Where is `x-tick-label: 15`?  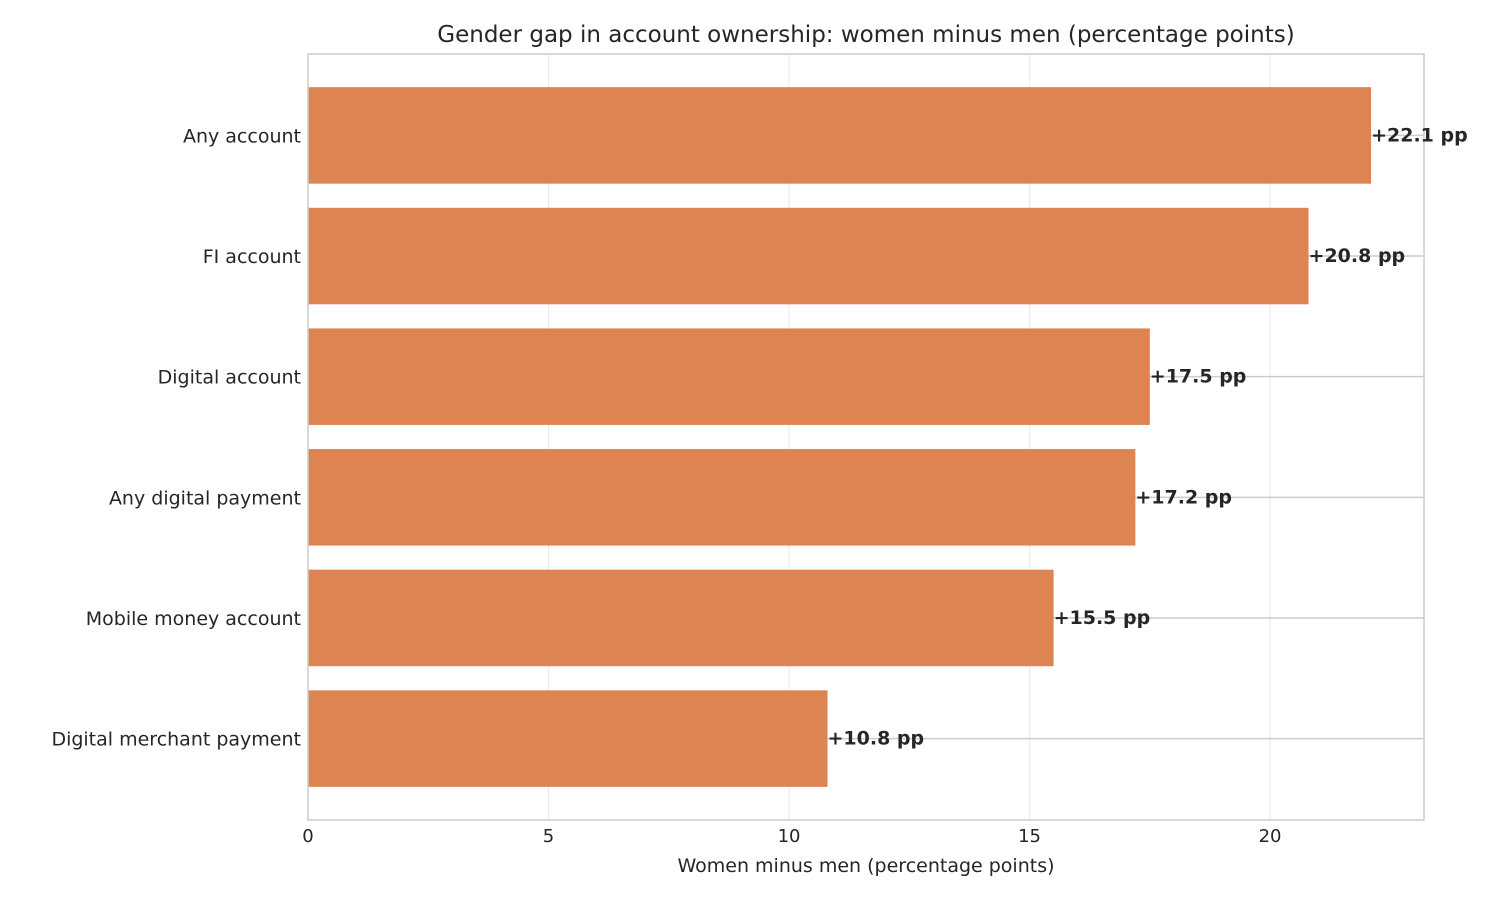
x-tick-label: 15 is located at coordinates (1029, 836).